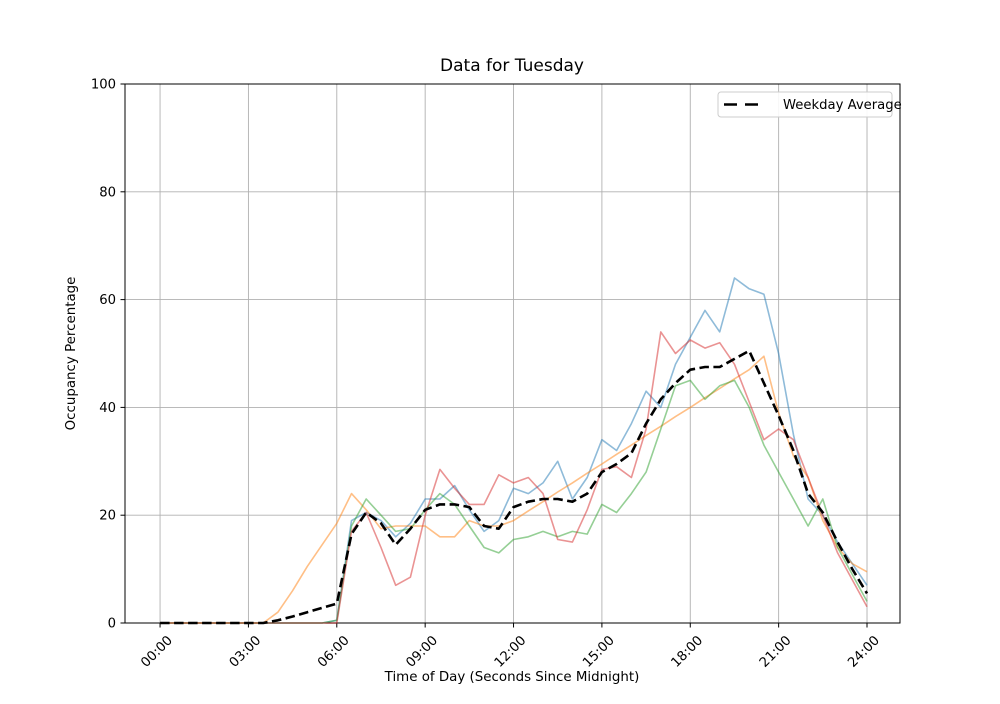  Describe the element at coordinates (71, 354) in the screenshot. I see `y-axis-label: Occupancy Percentage` at that location.